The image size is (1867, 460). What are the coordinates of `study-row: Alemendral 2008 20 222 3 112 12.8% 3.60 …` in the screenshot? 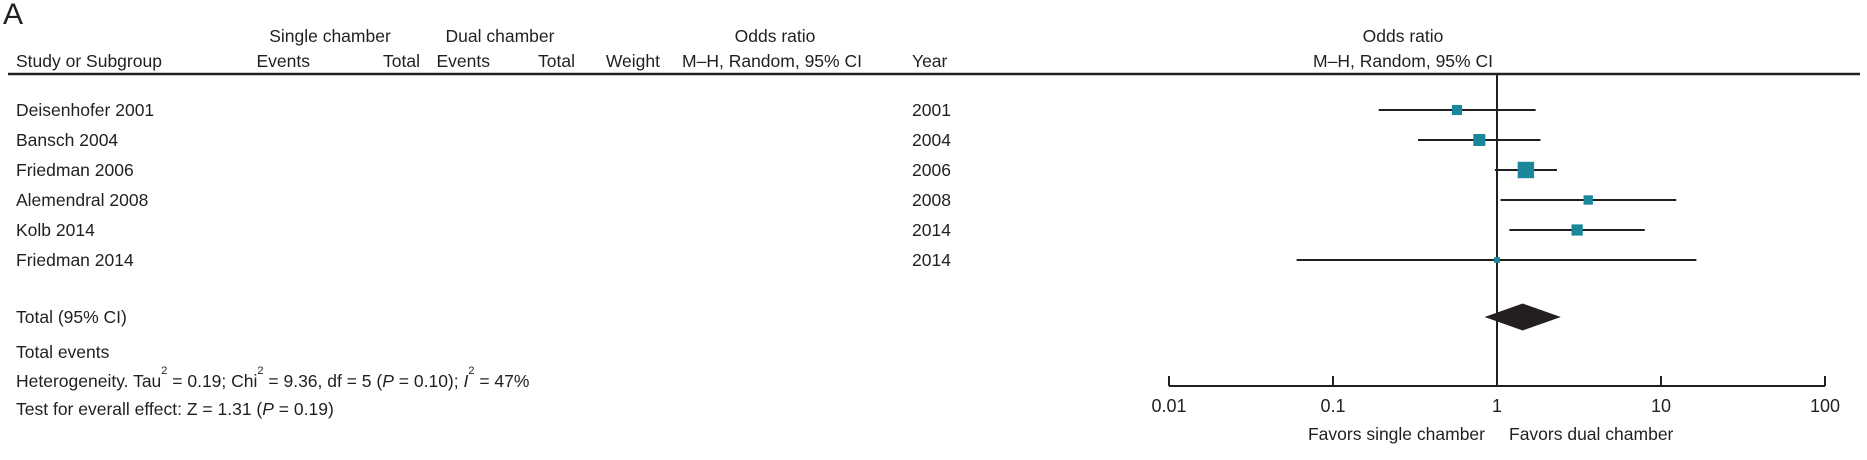 It's located at (500, 200).